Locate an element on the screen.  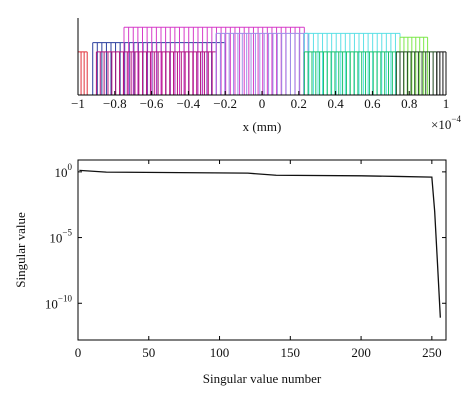
x-tick-label: −1 is located at coordinates (78, 103).